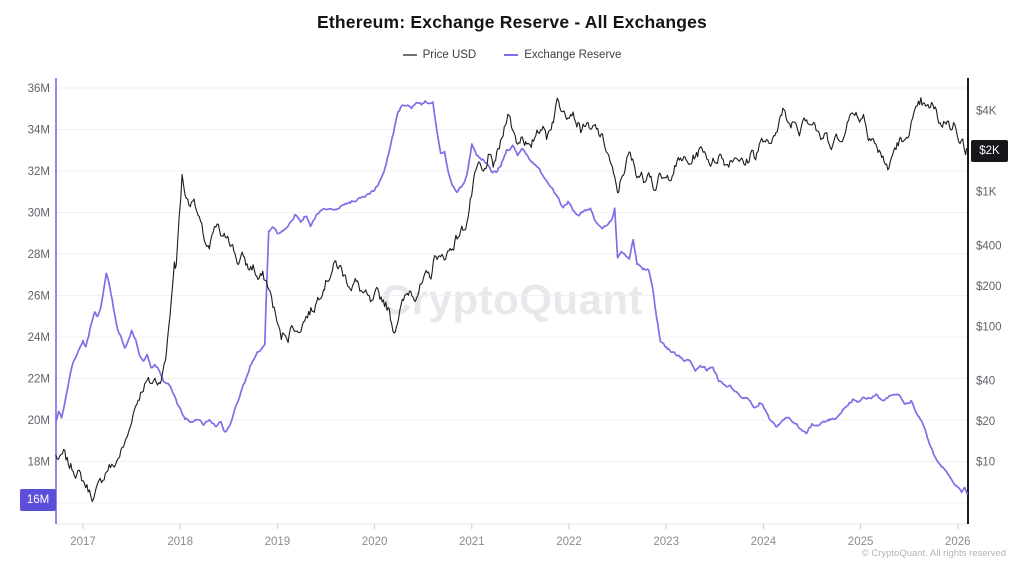 Image resolution: width=1024 pixels, height=576 pixels. Describe the element at coordinates (39, 89) in the screenshot. I see `left-axis-tick-label: 36M` at that location.